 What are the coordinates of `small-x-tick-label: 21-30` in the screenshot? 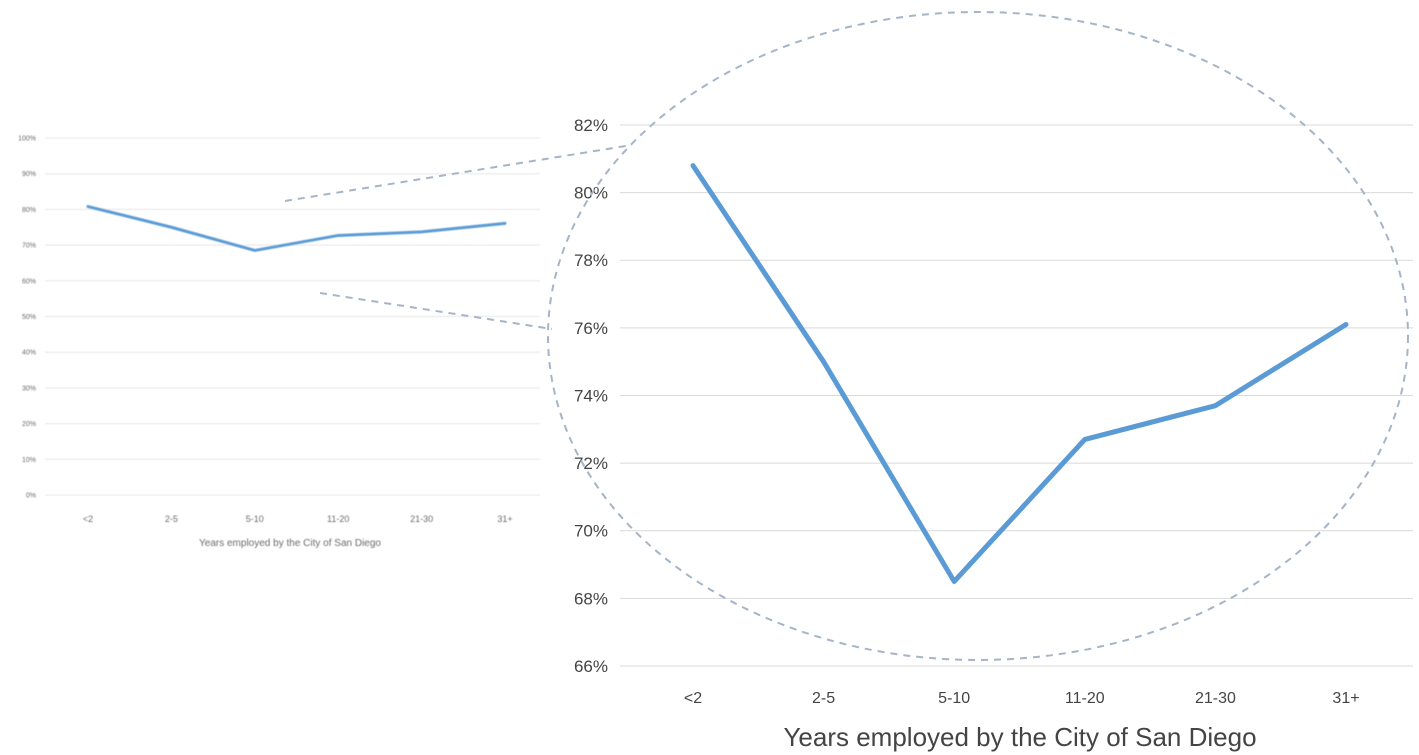 It's located at (421, 519).